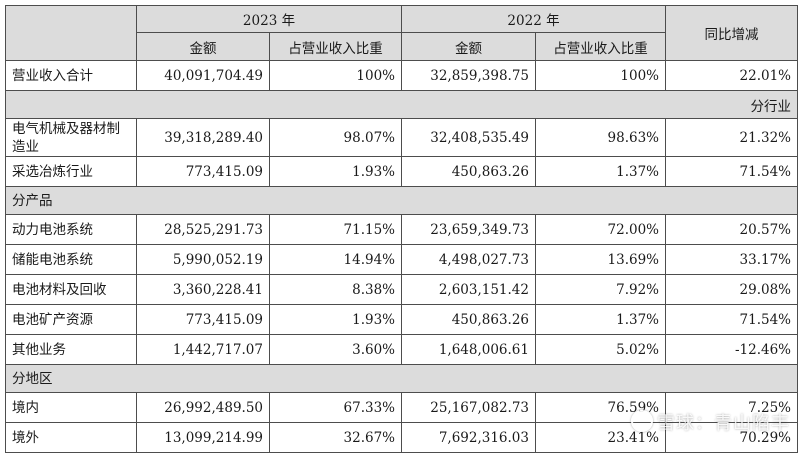 This screenshot has height=453, width=800. Describe the element at coordinates (203, 349) in the screenshot. I see `amount-2023: 1,442,717.07` at that location.